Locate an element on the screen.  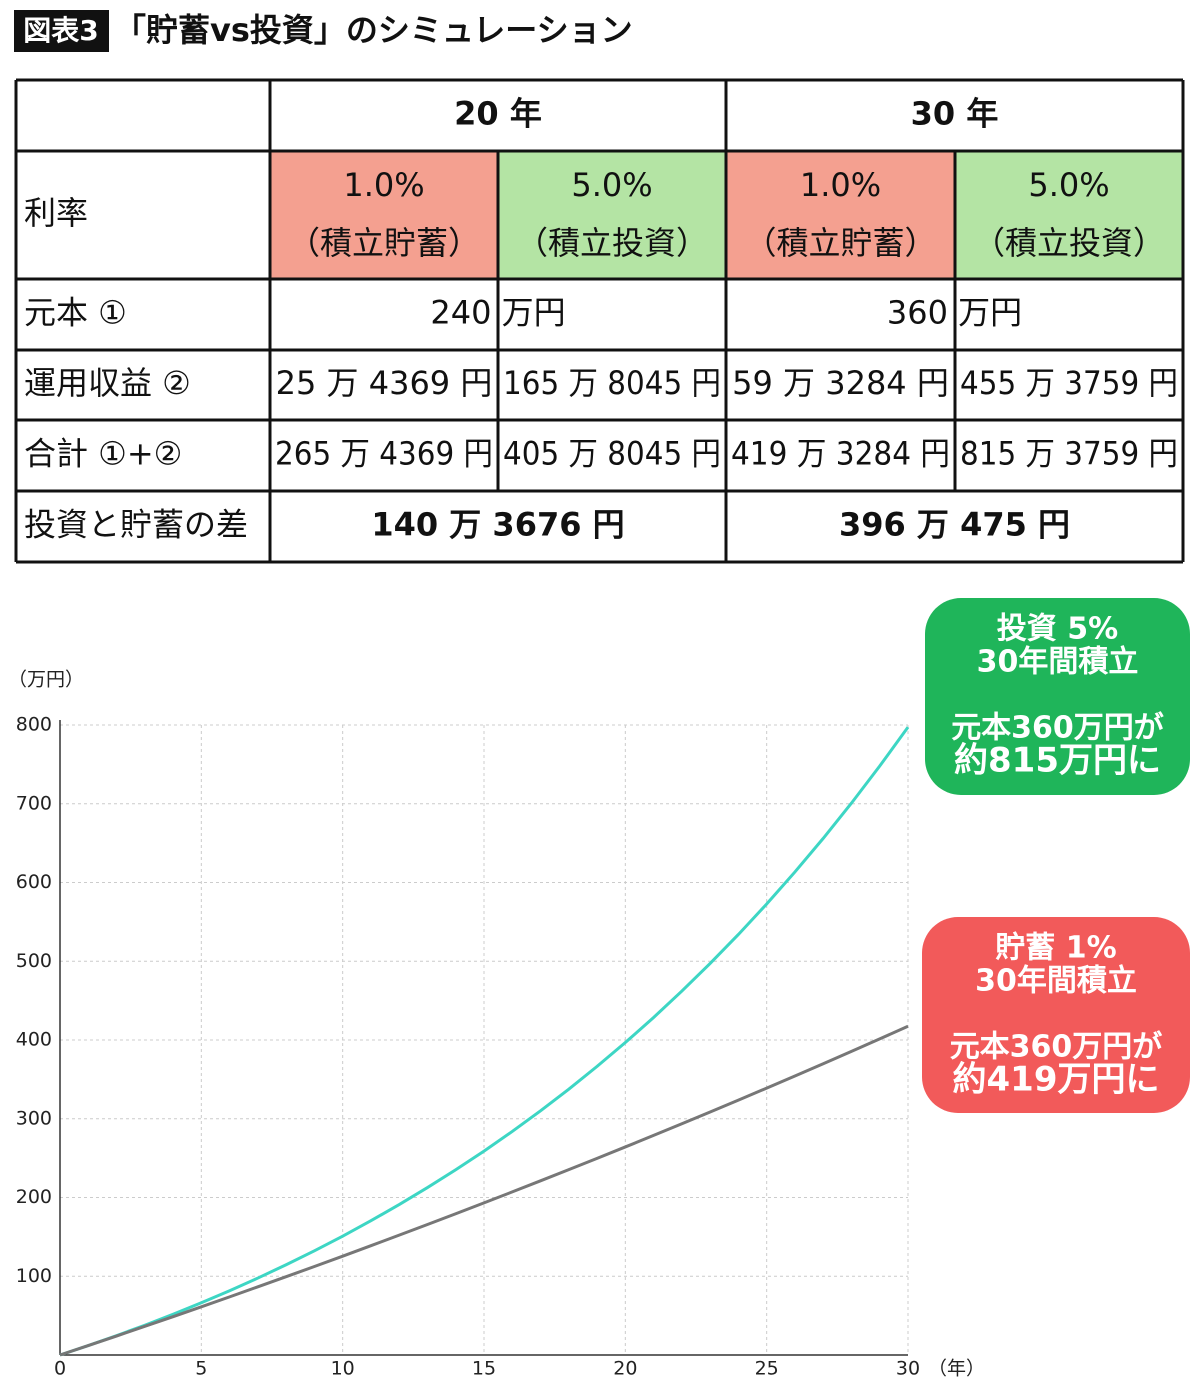
callout-text: 貯蓄 1% is located at coordinates (1055, 948).